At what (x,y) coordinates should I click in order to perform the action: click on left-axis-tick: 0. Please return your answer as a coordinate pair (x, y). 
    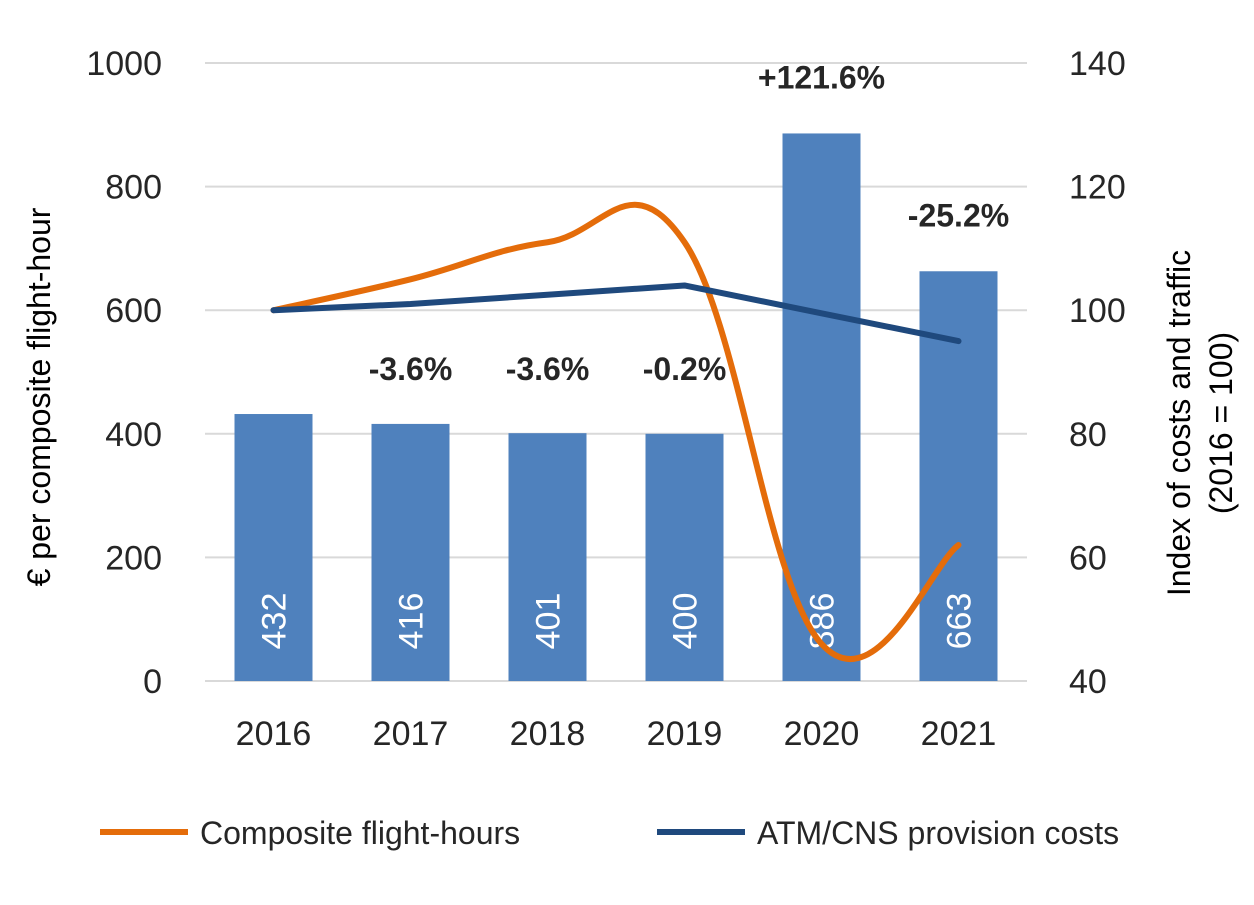
    Looking at the image, I should click on (152, 682).